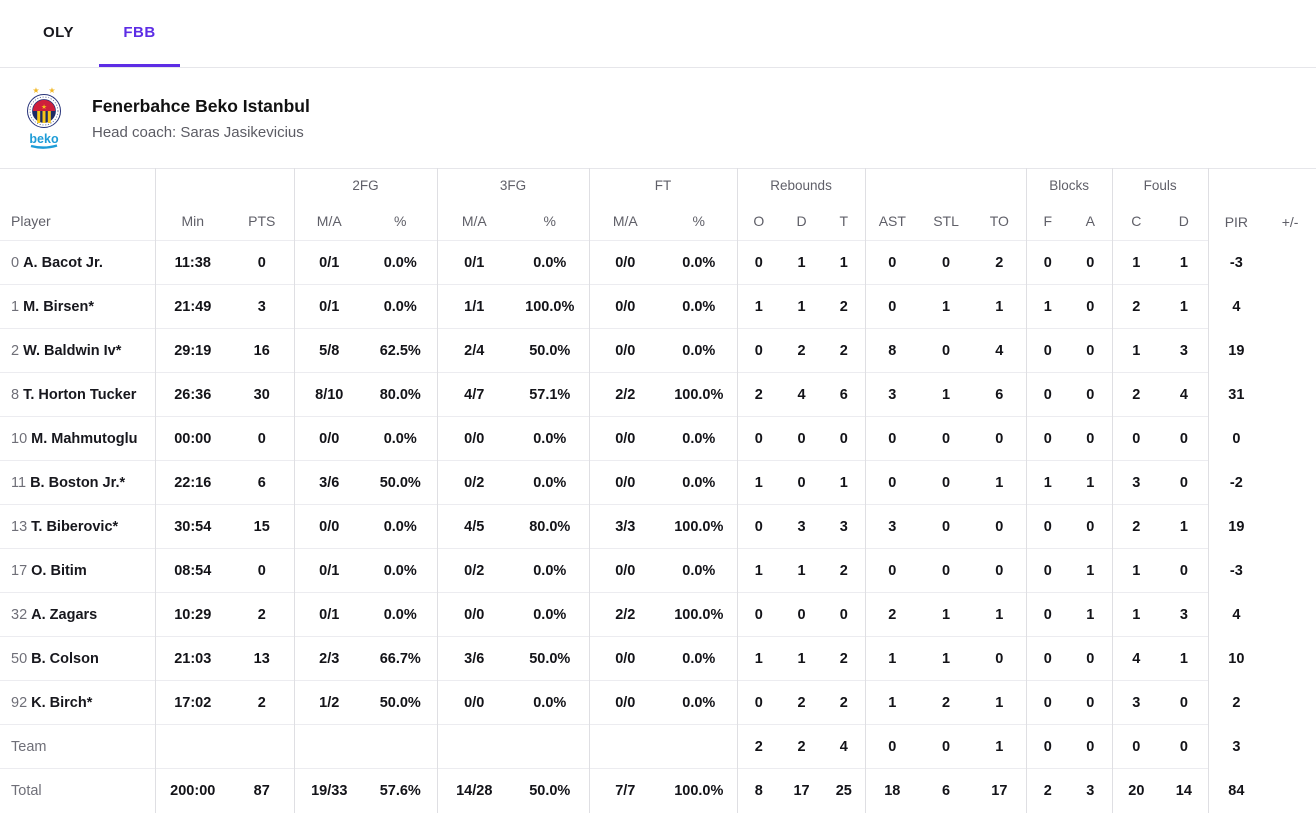 This screenshot has height=813, width=1316. What do you see at coordinates (328, 394) in the screenshot?
I see `cell-2fg-ma: 8/10` at bounding box center [328, 394].